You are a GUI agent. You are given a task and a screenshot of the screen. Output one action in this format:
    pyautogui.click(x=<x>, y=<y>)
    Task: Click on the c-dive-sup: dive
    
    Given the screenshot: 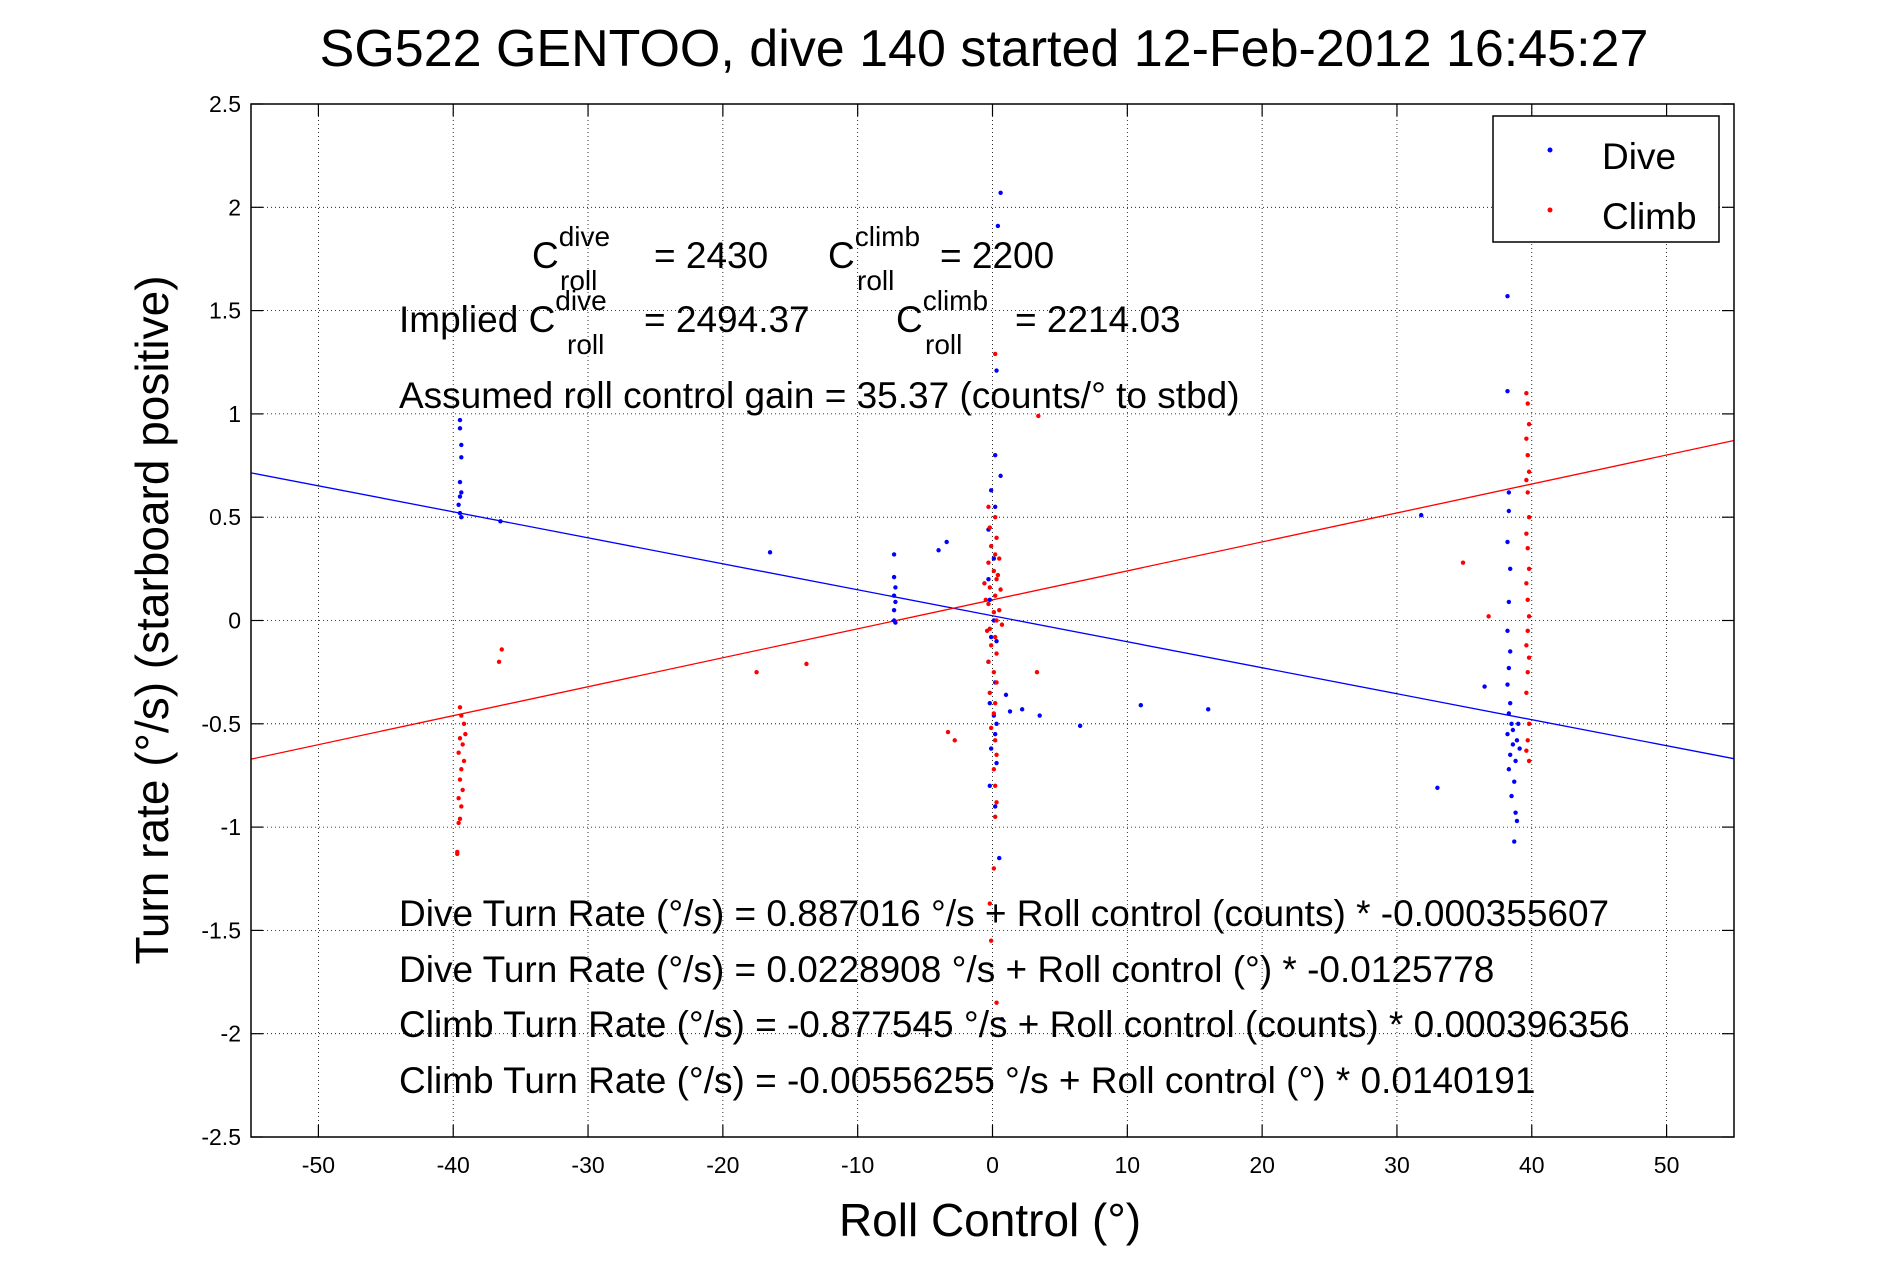 What is the action you would take?
    pyautogui.click(x=584, y=236)
    